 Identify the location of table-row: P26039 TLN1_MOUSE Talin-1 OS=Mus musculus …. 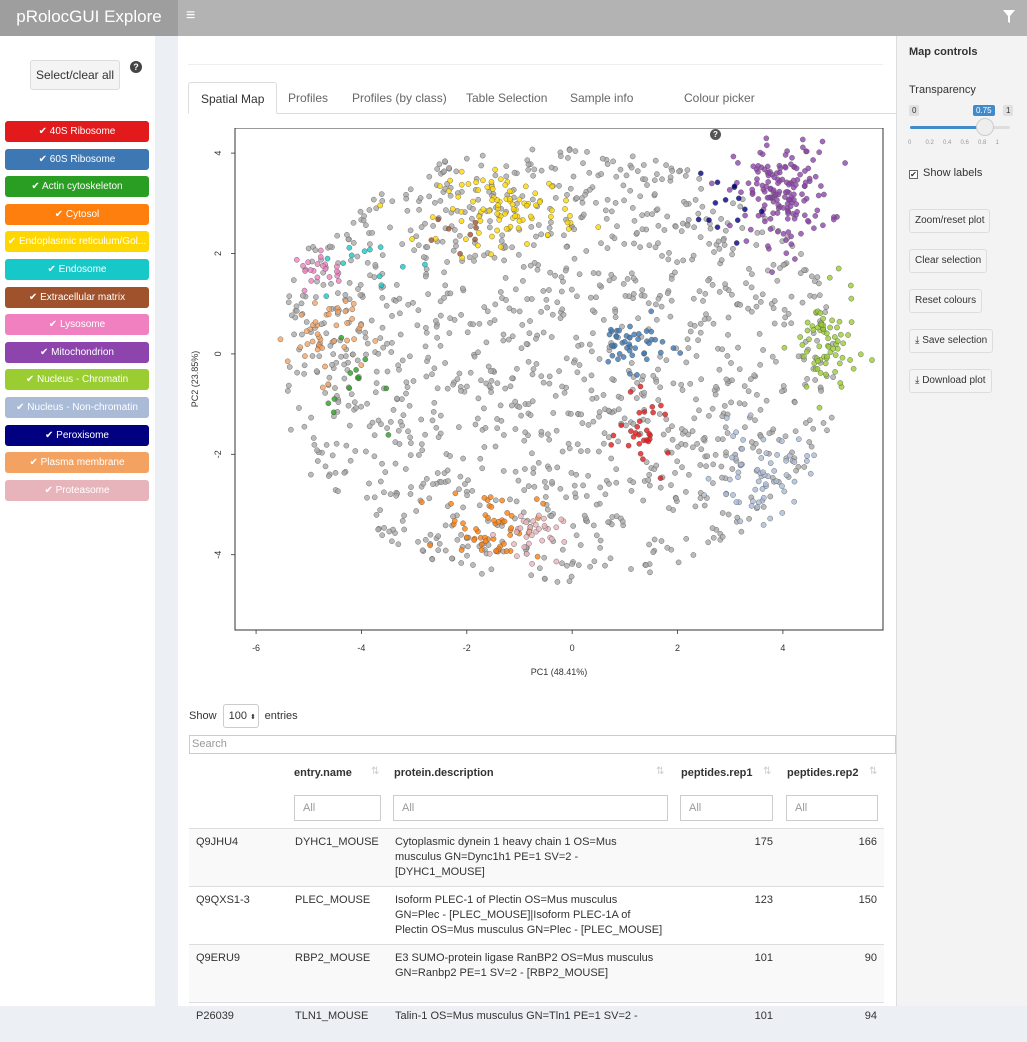
(536, 1022).